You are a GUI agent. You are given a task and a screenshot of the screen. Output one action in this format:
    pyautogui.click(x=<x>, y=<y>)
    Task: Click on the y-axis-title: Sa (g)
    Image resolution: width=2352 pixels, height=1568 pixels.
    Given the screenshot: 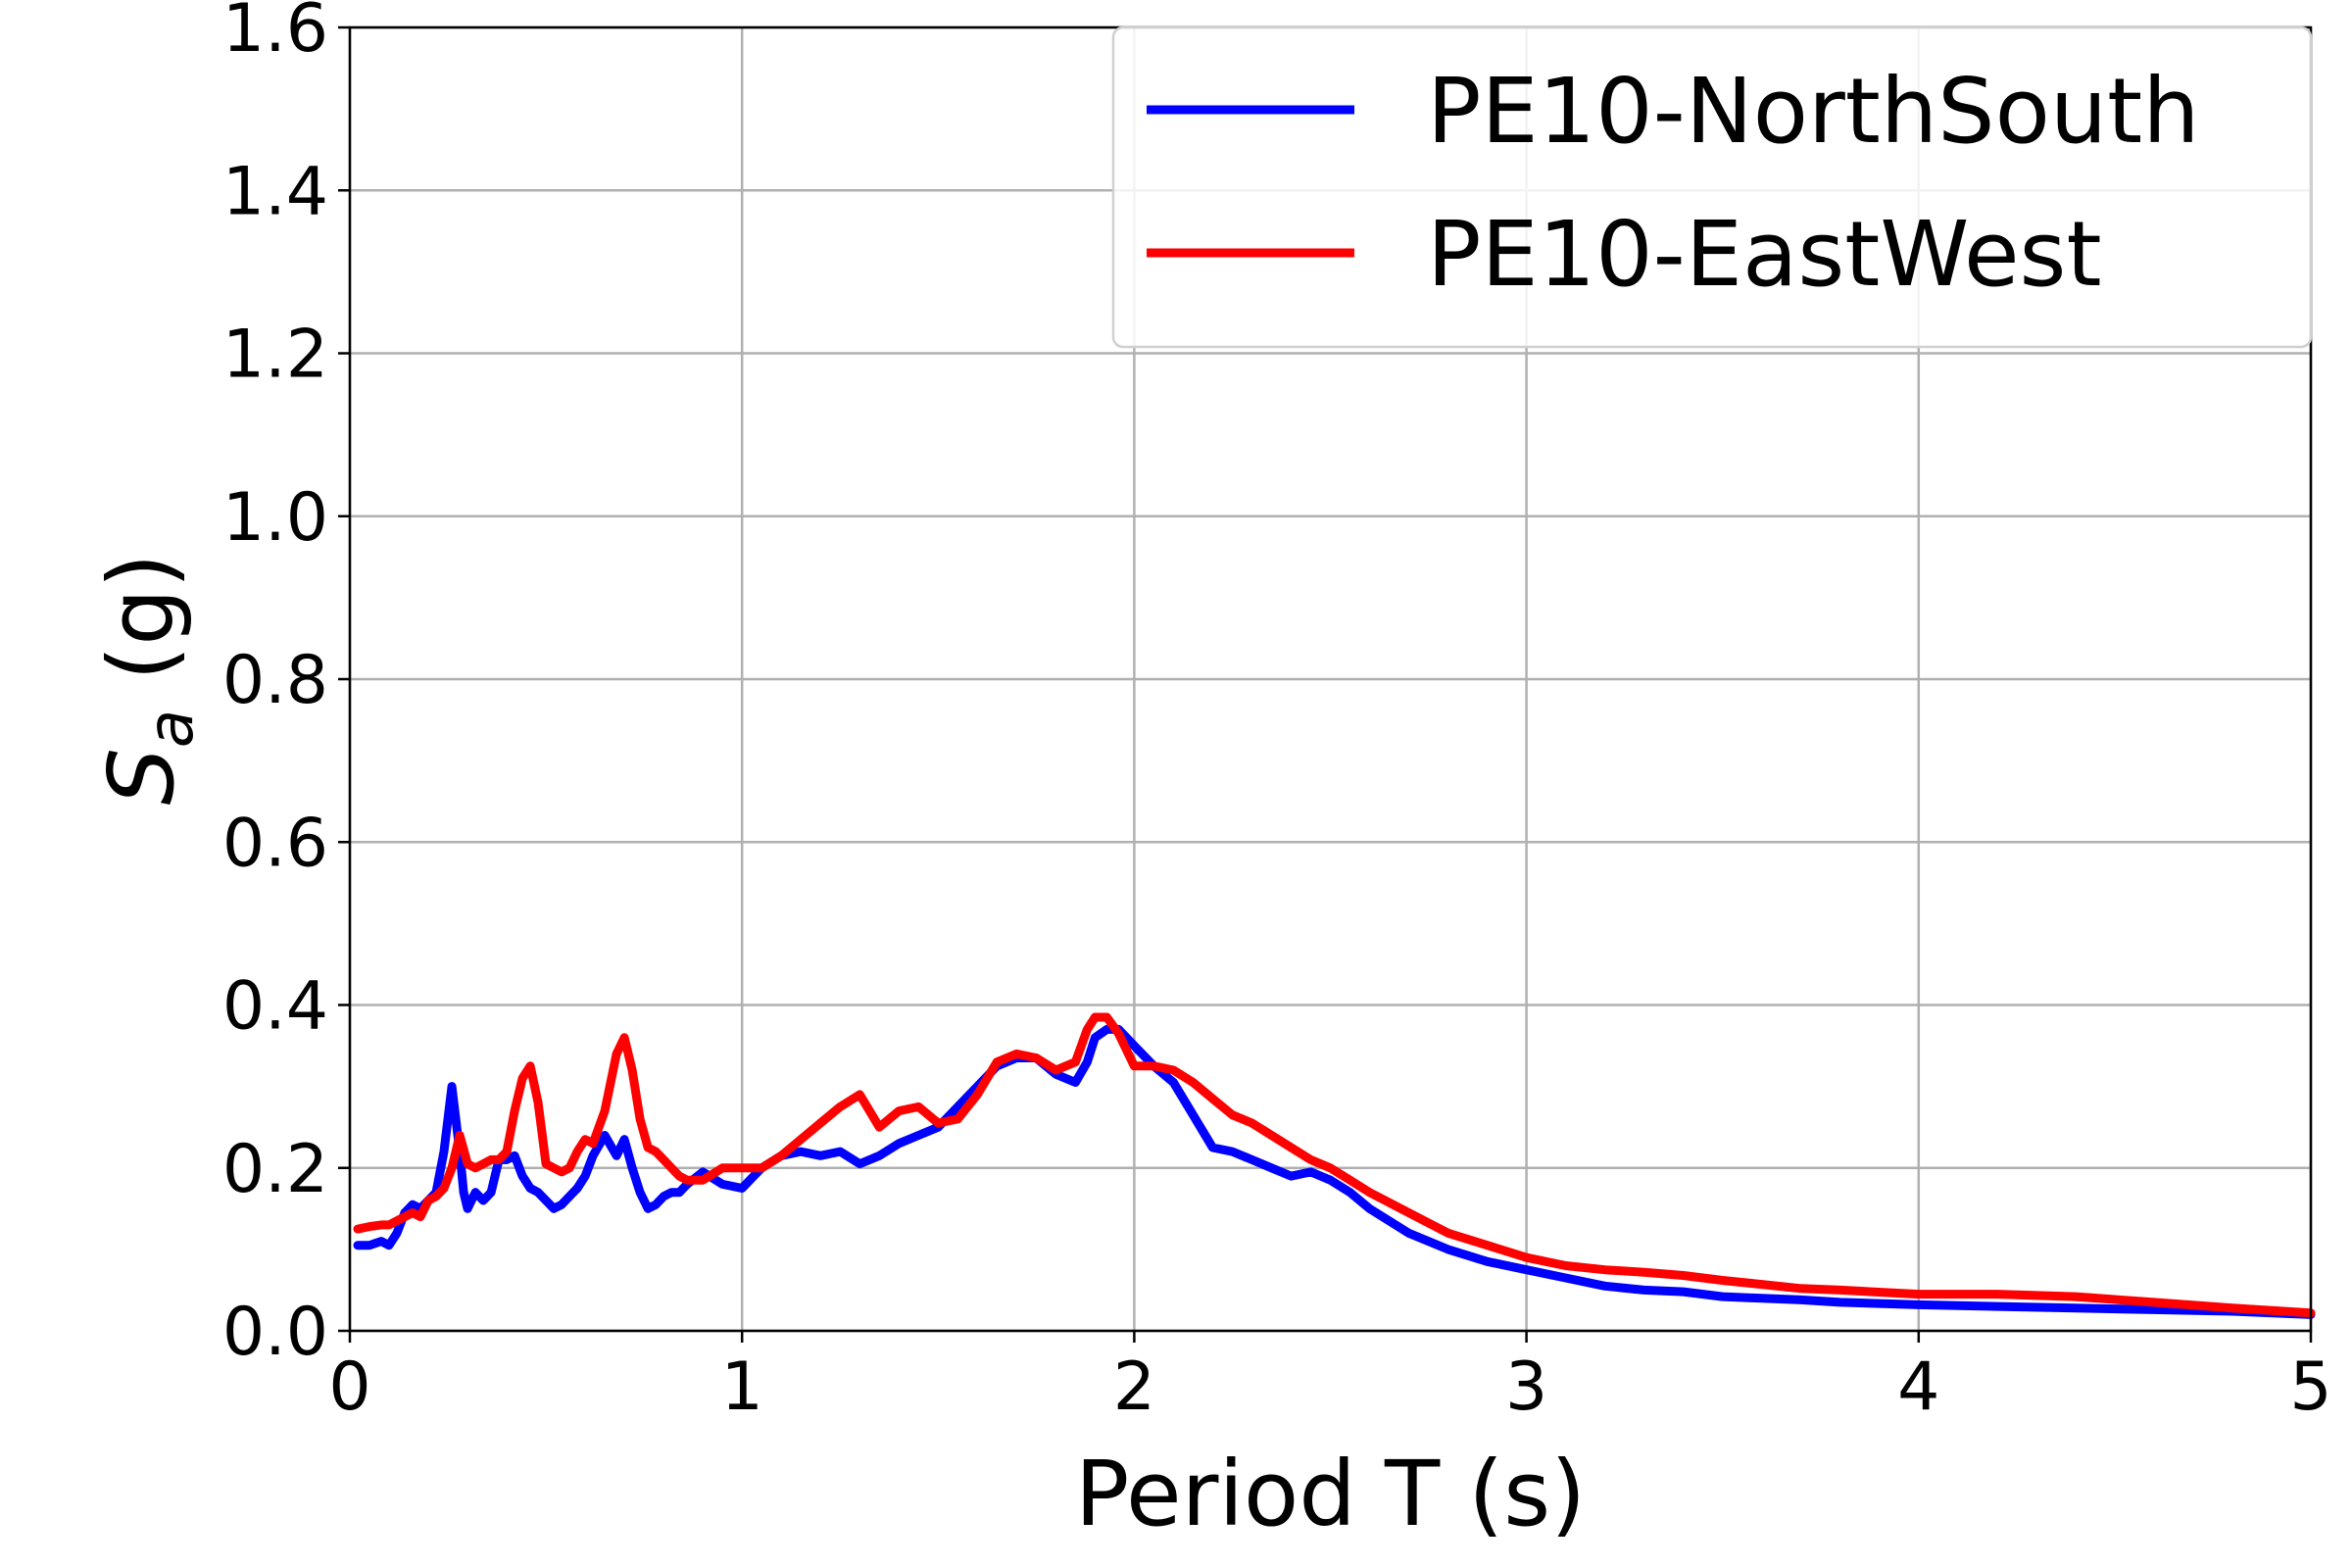 What is the action you would take?
    pyautogui.click(x=148, y=679)
    